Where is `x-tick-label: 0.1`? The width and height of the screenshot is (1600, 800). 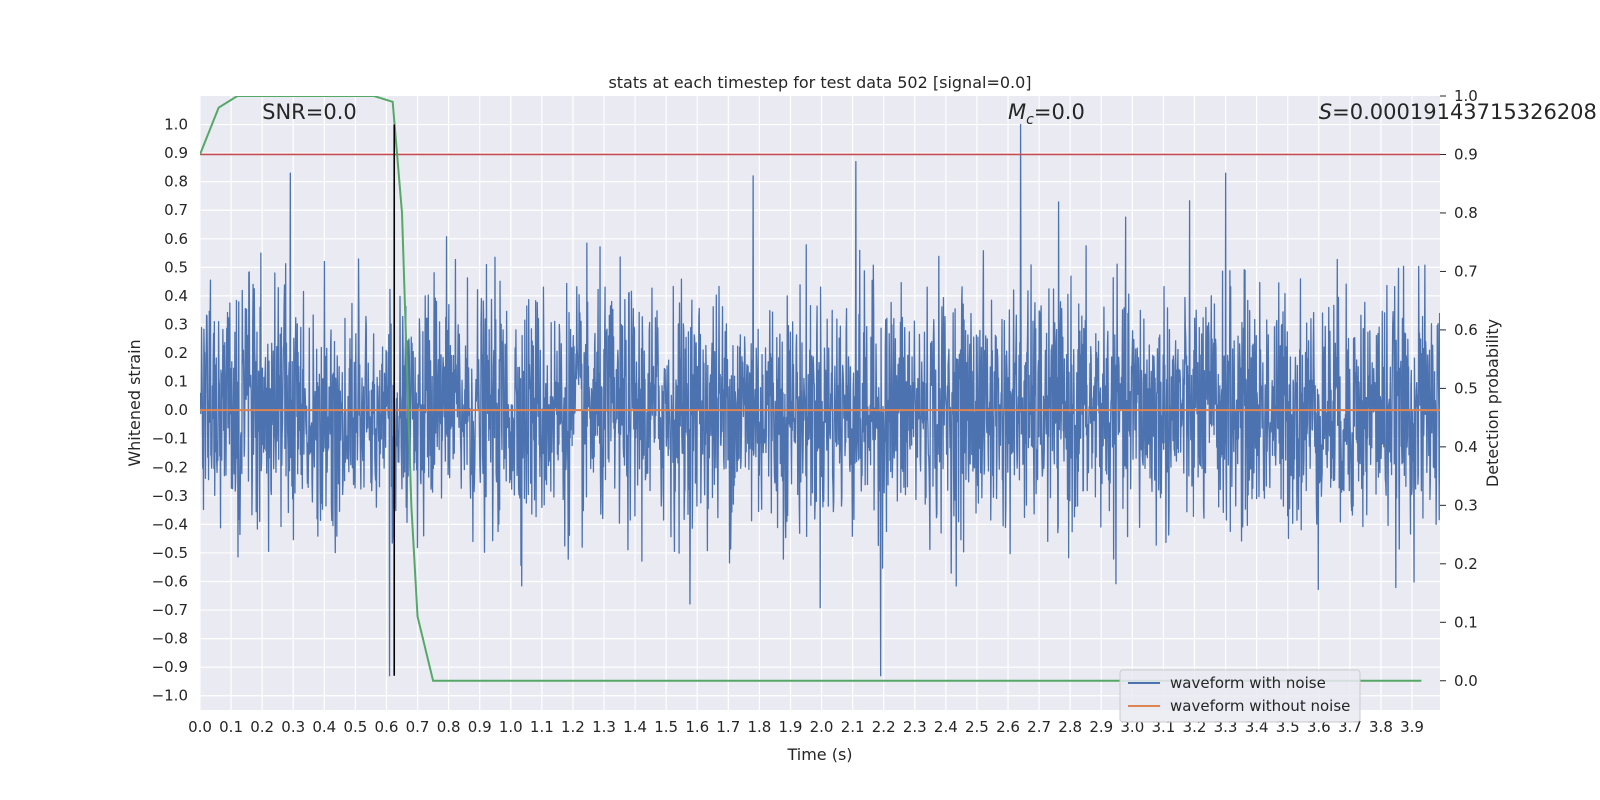 x-tick-label: 0.1 is located at coordinates (231, 727).